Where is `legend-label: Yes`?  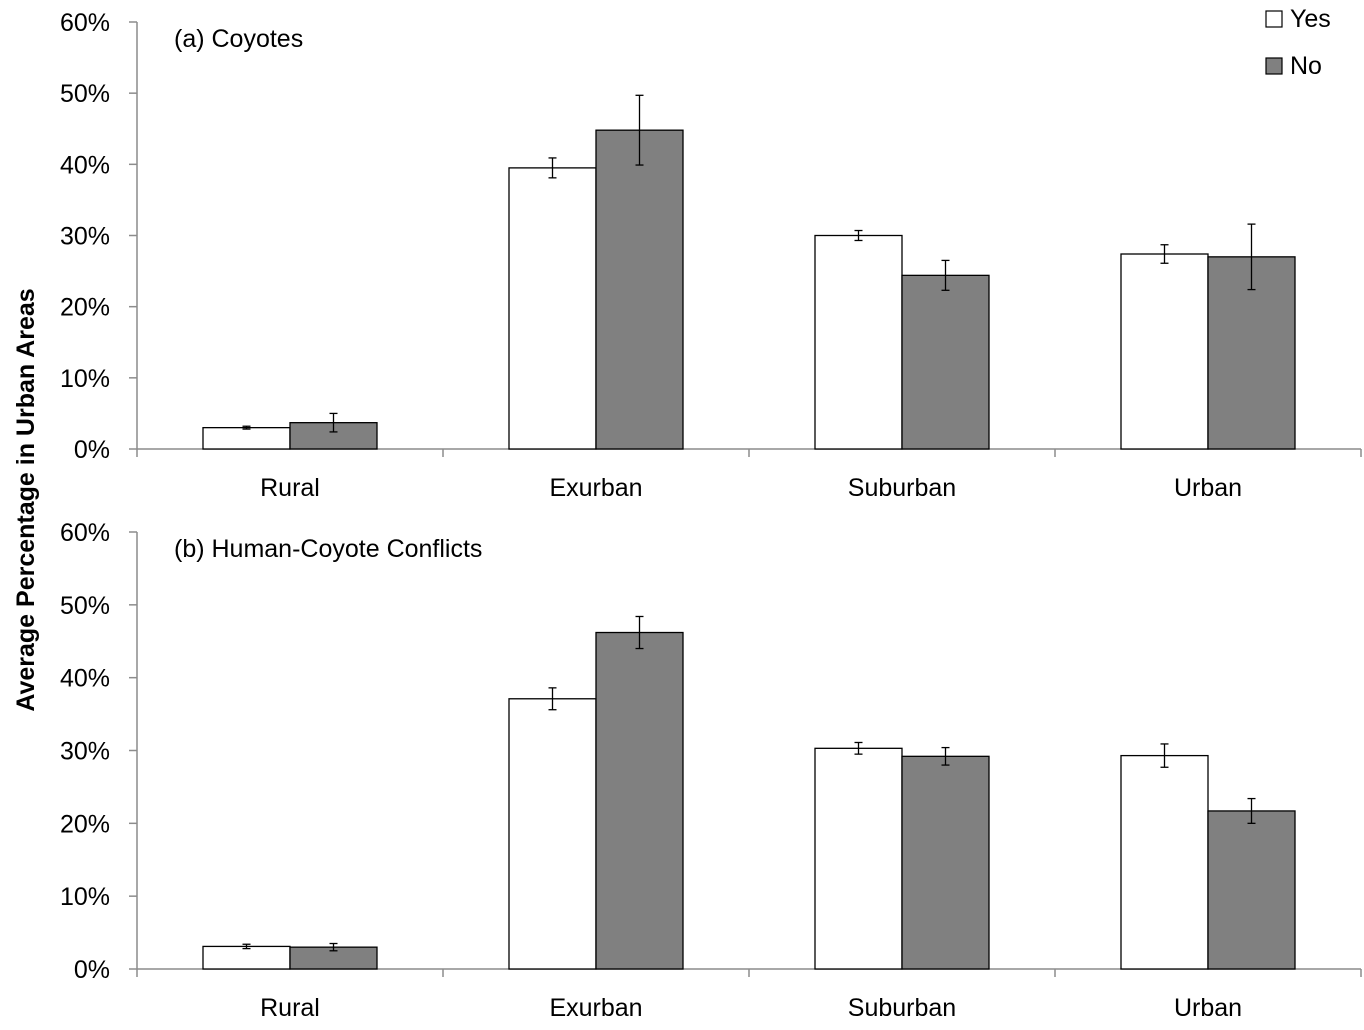 legend-label: Yes is located at coordinates (1310, 19).